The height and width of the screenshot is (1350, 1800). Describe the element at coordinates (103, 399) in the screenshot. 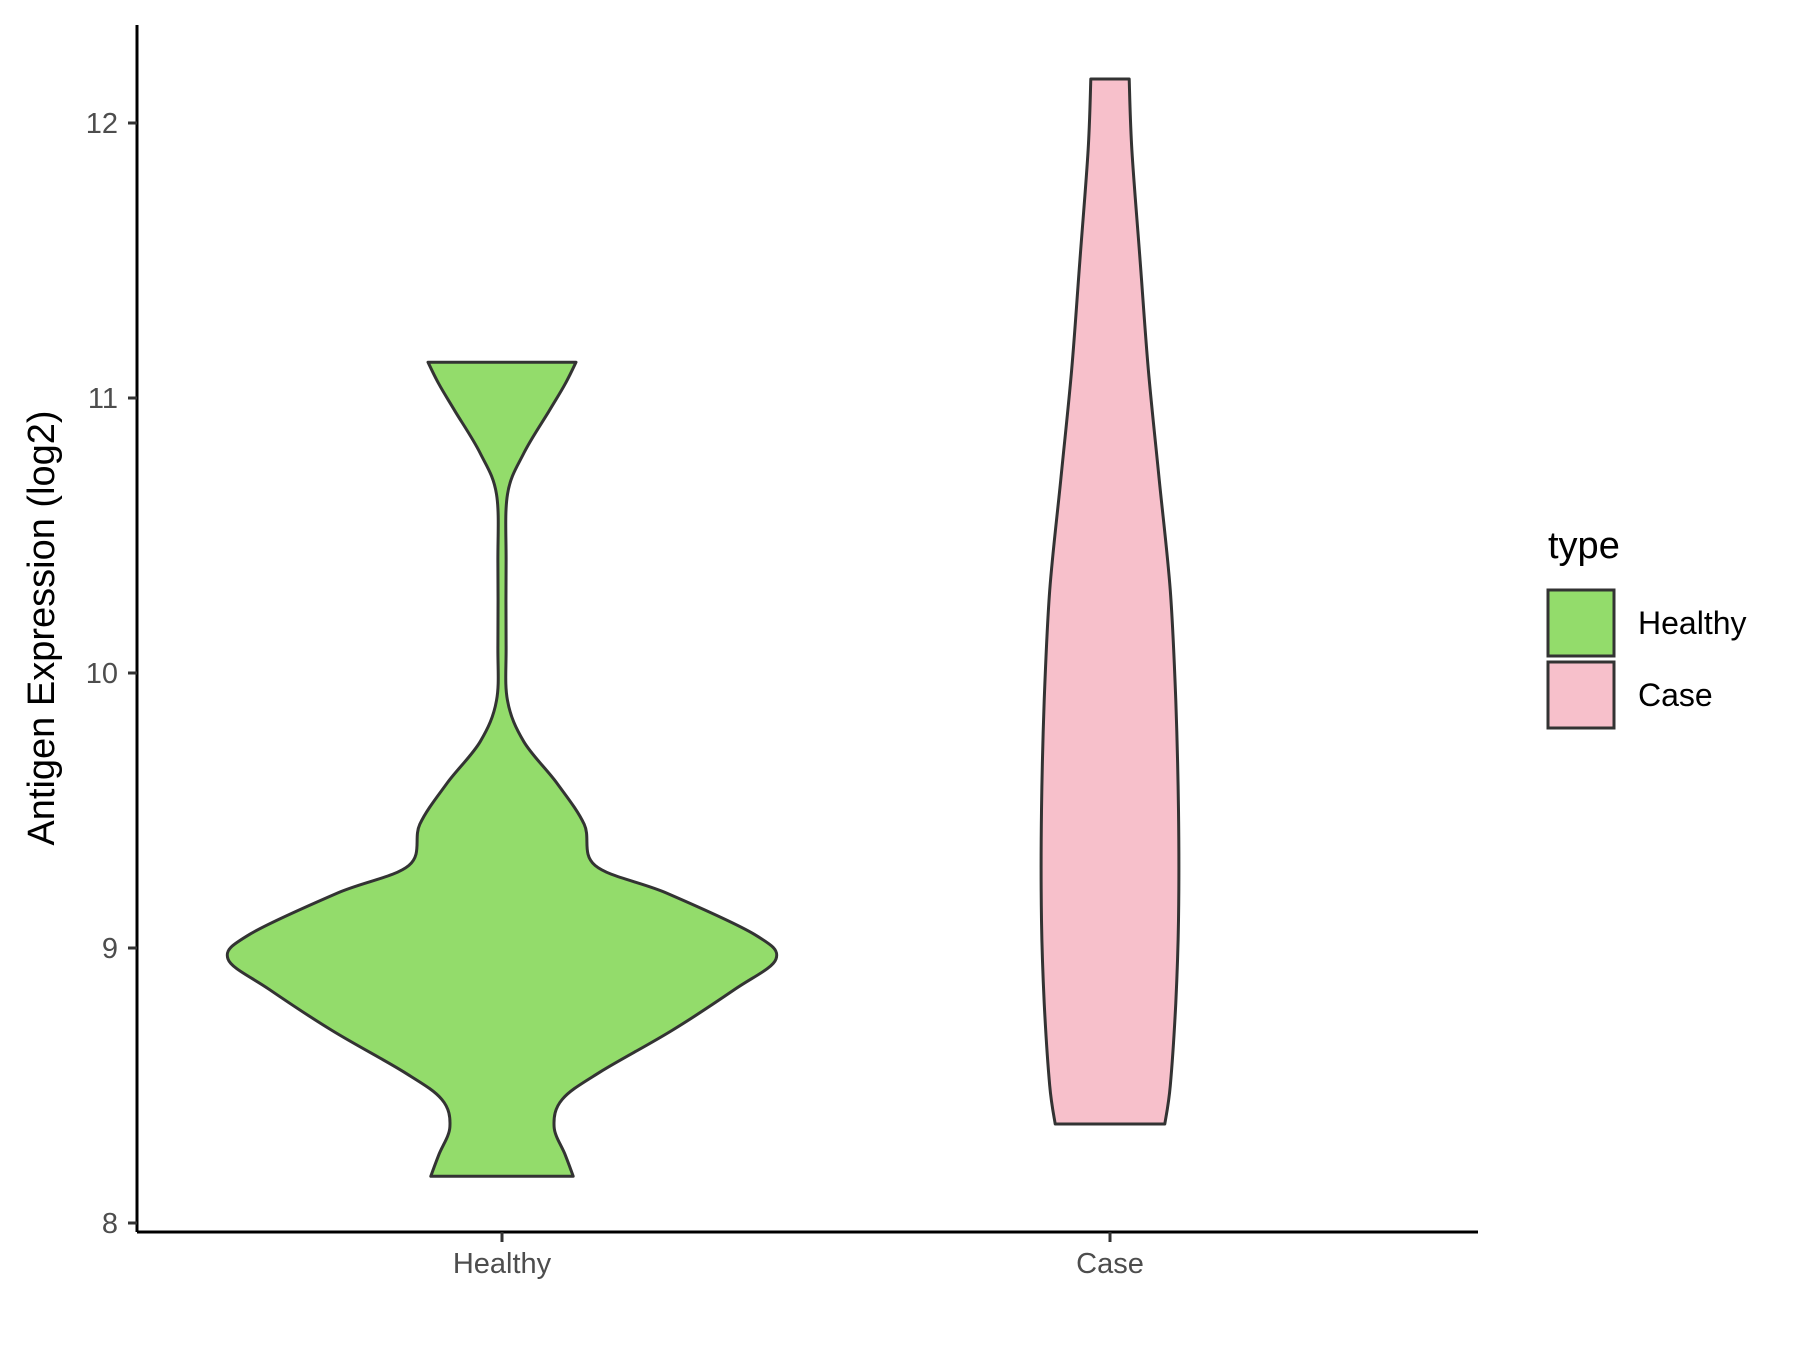

I see `y-tick-label: 11` at that location.